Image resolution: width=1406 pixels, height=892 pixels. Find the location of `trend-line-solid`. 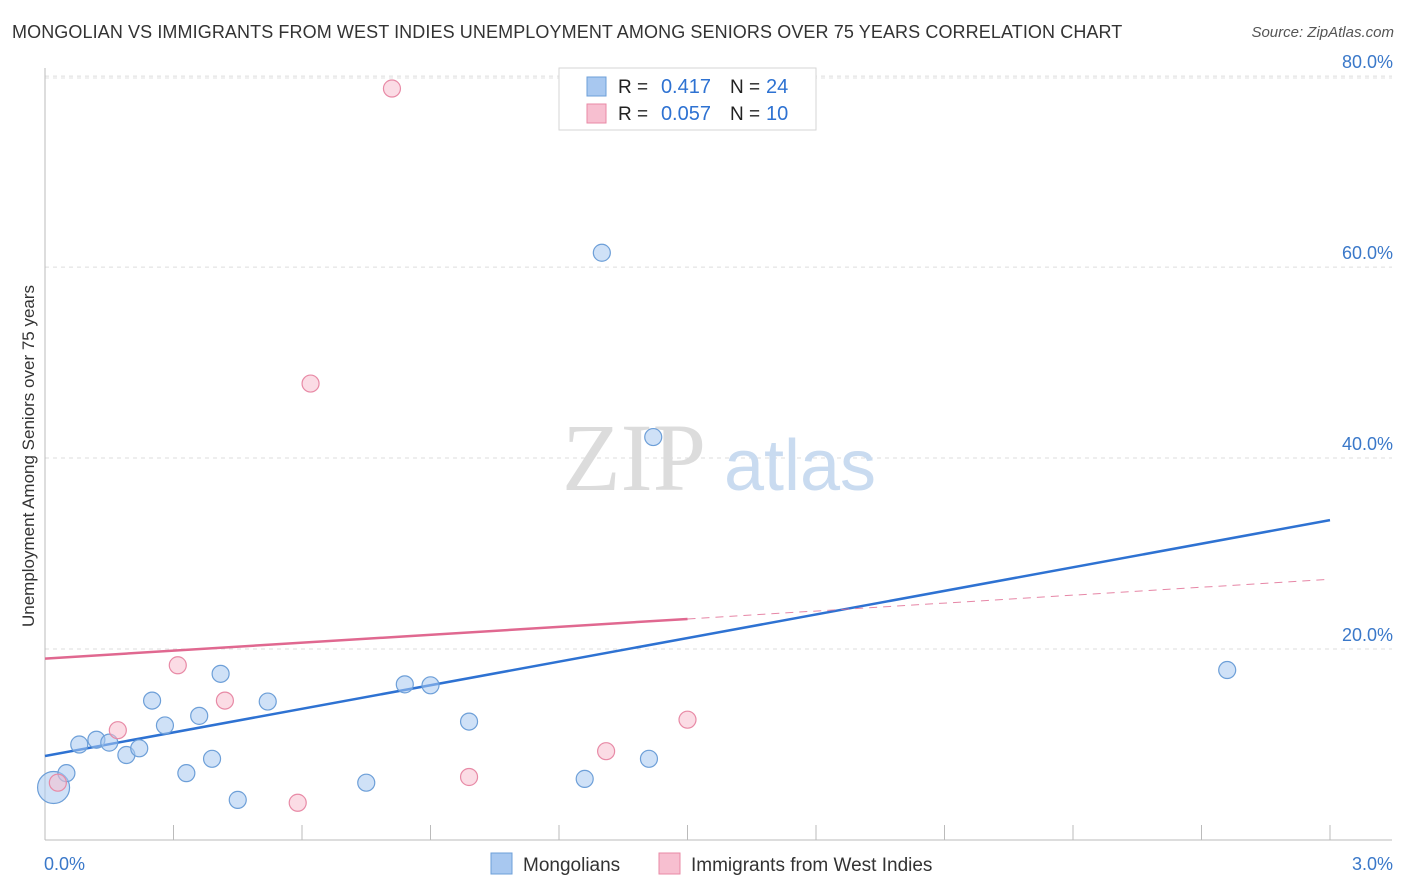

trend-line-solid is located at coordinates (366, 638).